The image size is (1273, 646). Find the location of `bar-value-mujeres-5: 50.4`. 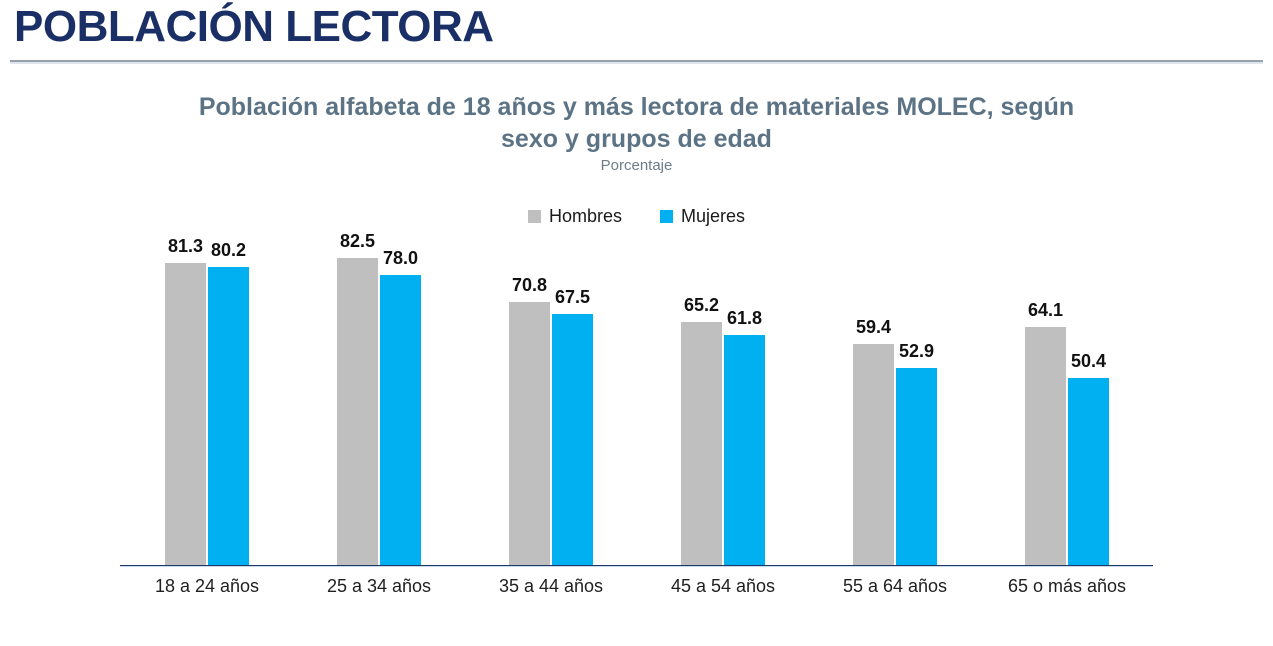

bar-value-mujeres-5: 50.4 is located at coordinates (1088, 361).